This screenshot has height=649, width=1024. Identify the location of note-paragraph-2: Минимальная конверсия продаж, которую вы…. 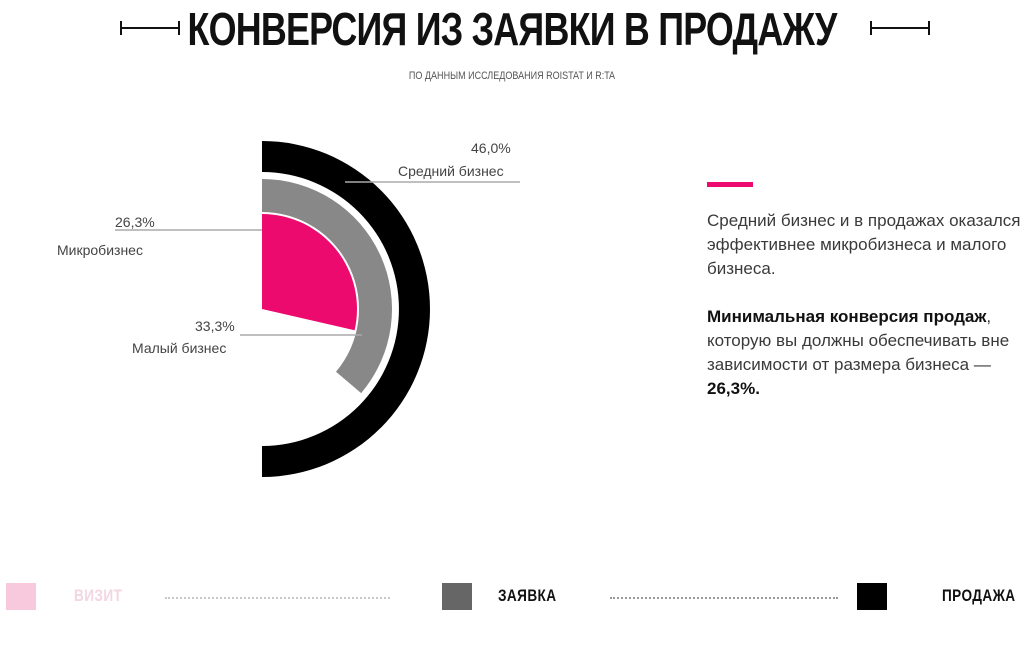
(864, 353).